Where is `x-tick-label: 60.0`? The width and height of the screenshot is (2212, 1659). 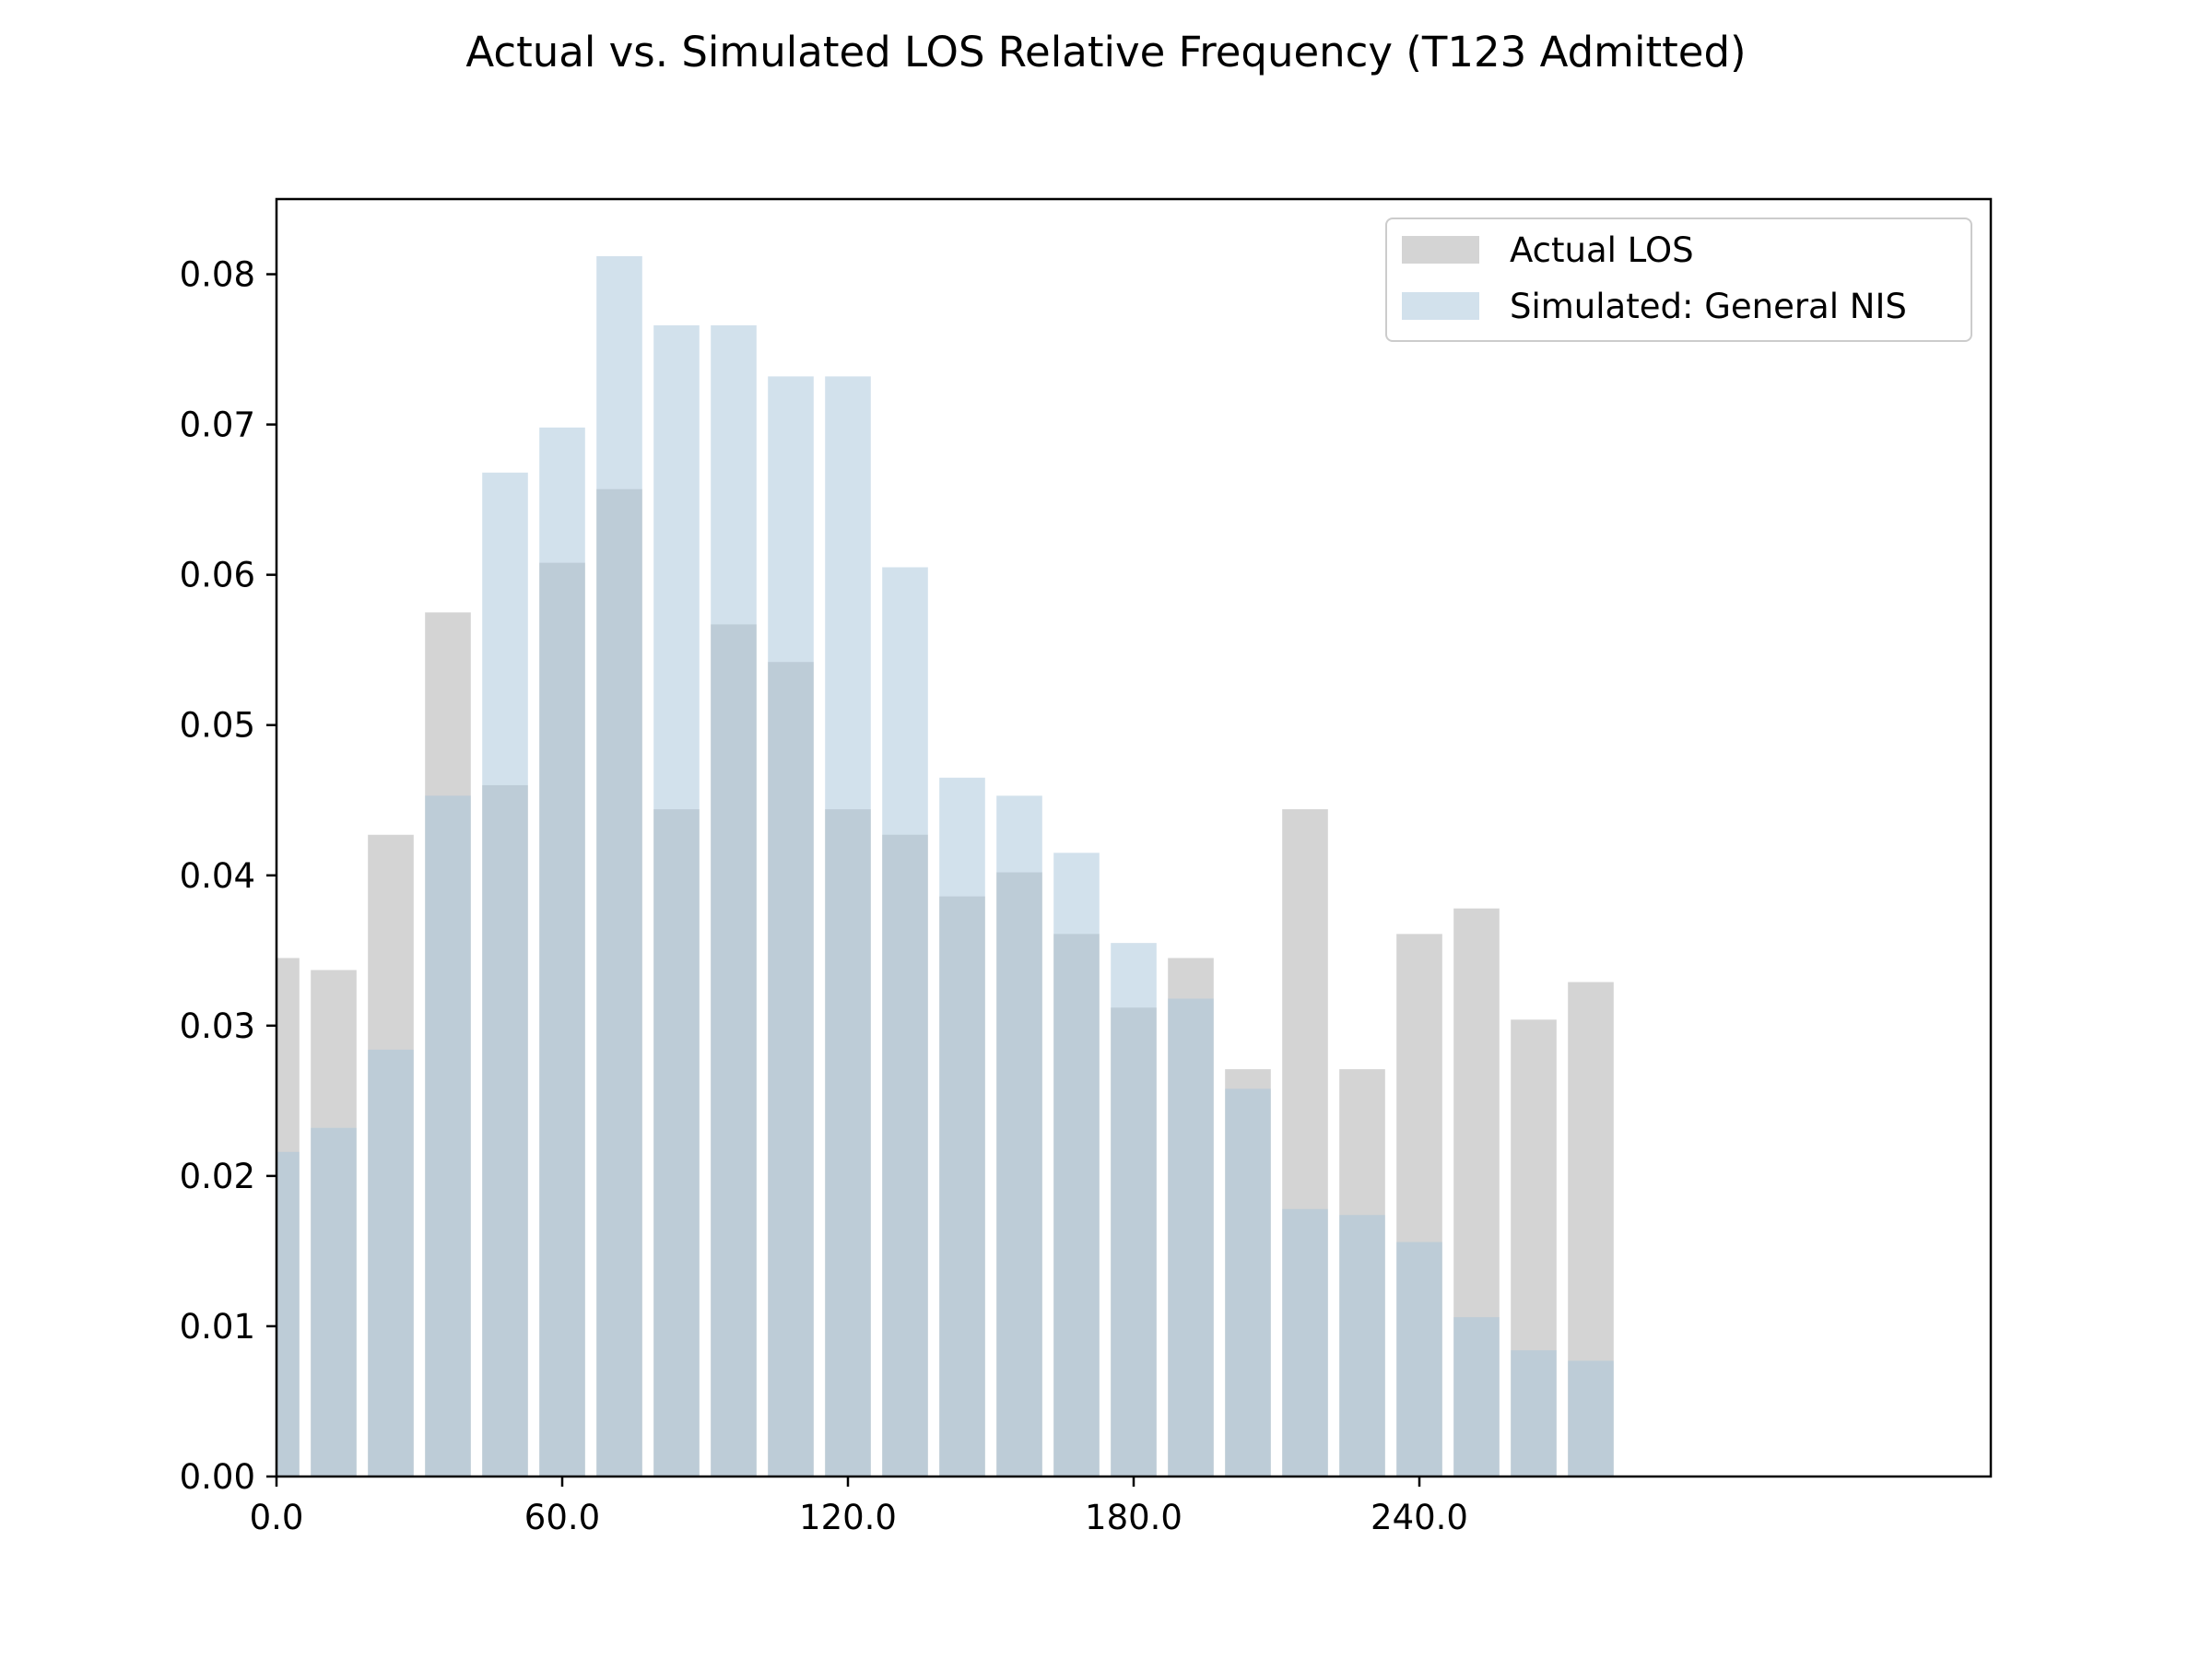
x-tick-label: 60.0 is located at coordinates (562, 1517).